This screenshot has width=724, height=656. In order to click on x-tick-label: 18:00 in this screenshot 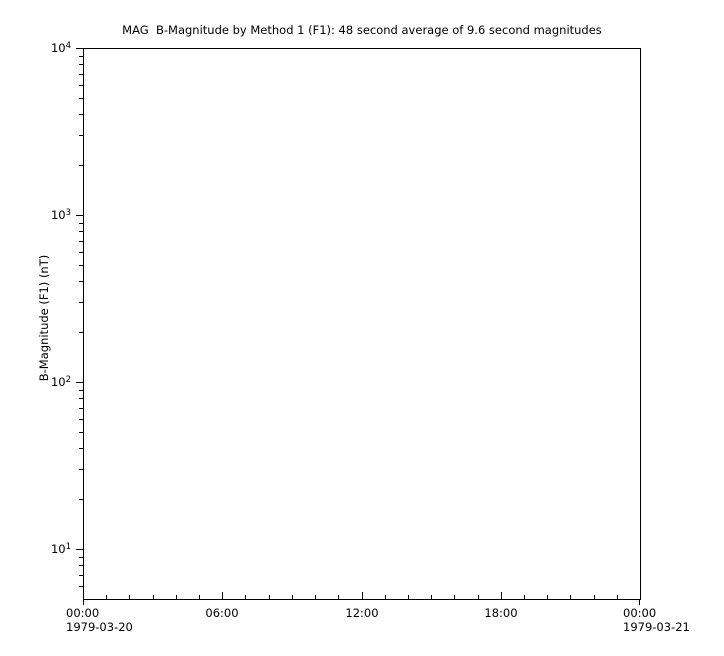, I will do `click(501, 613)`.